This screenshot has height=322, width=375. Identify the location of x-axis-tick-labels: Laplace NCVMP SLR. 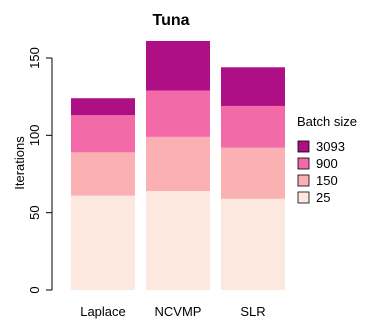
(172, 311).